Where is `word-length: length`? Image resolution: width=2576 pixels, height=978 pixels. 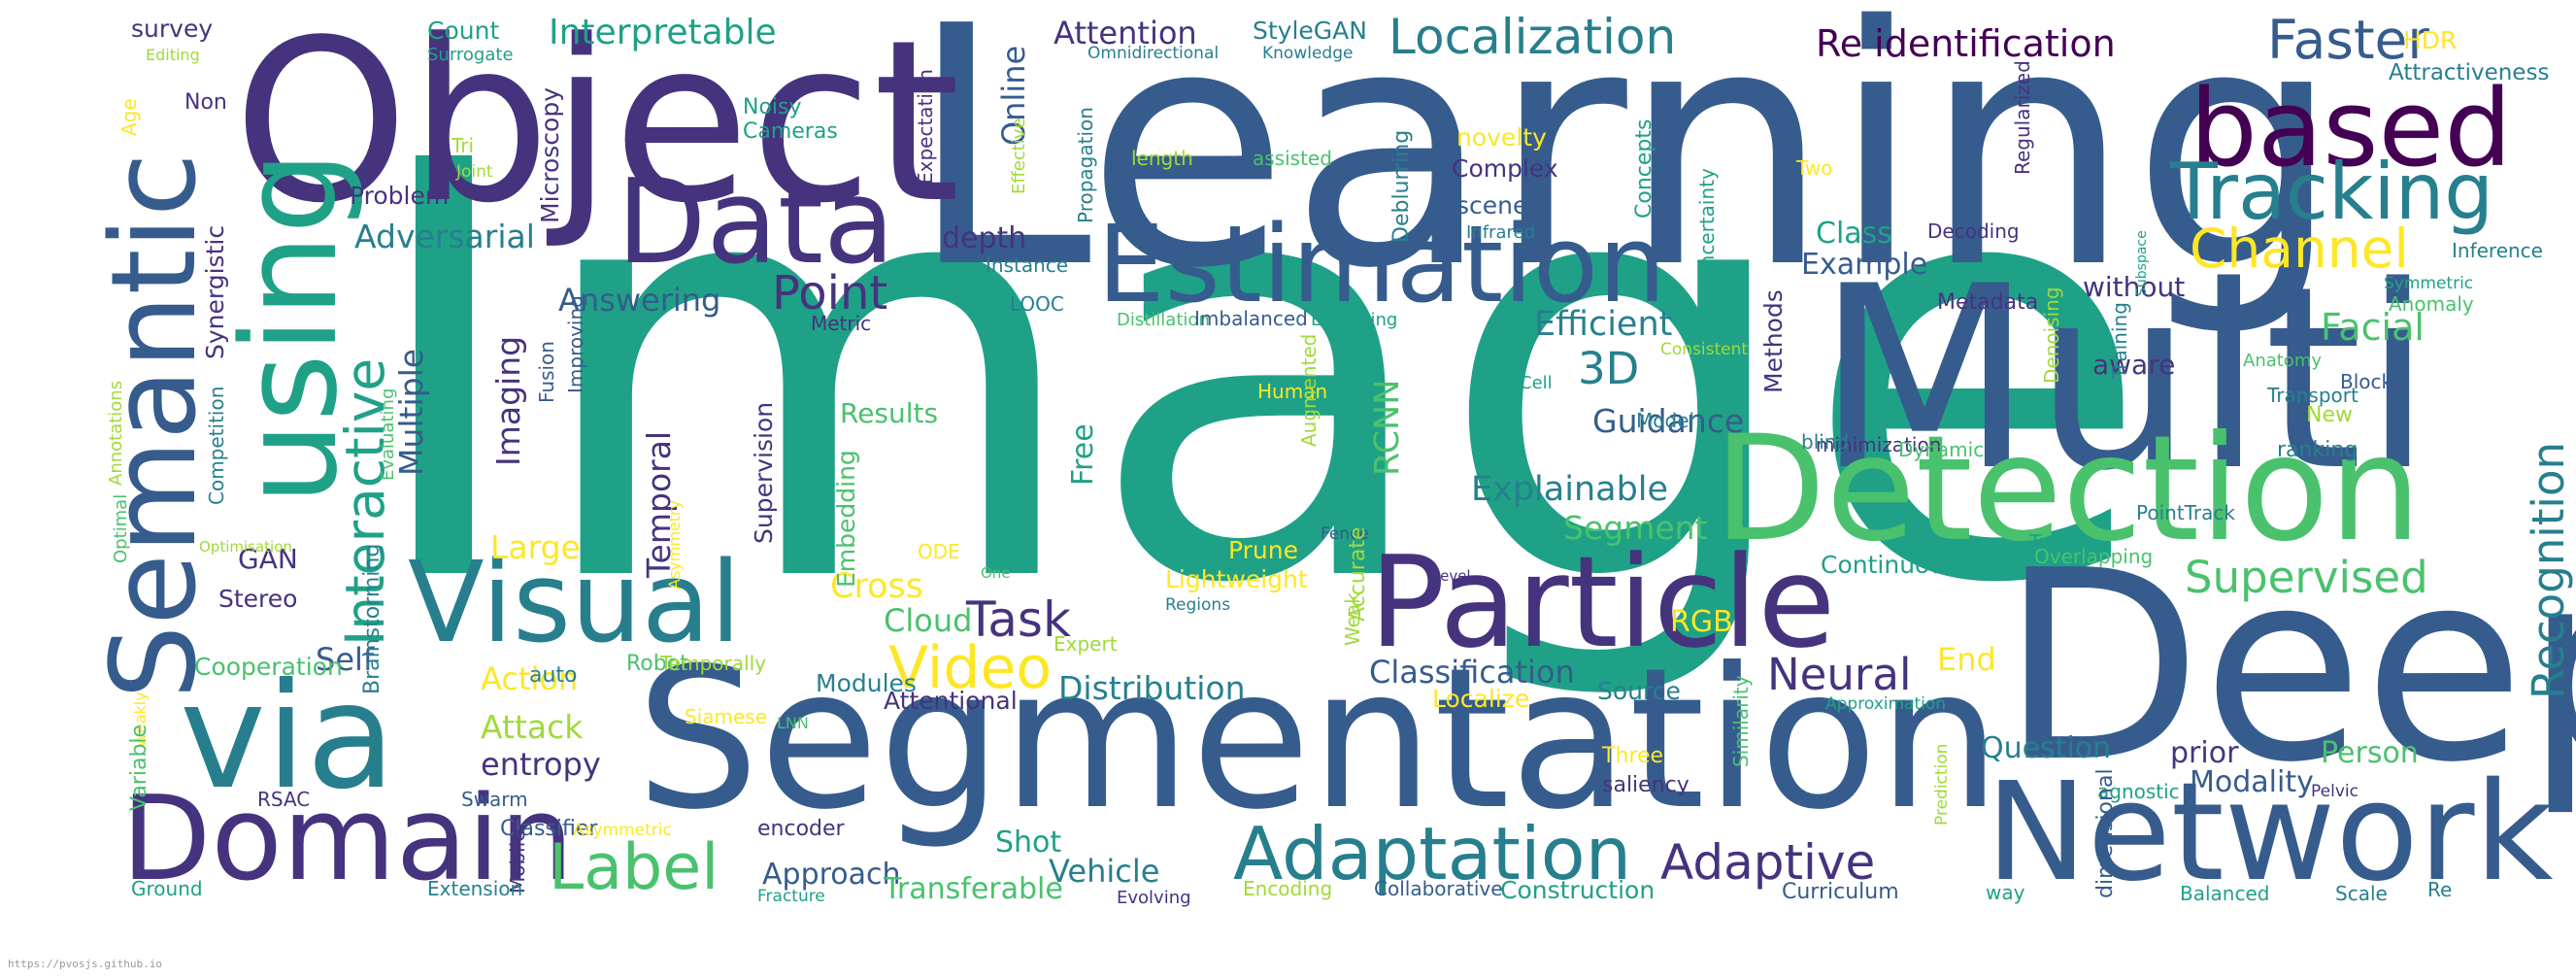 word-length: length is located at coordinates (1162, 158).